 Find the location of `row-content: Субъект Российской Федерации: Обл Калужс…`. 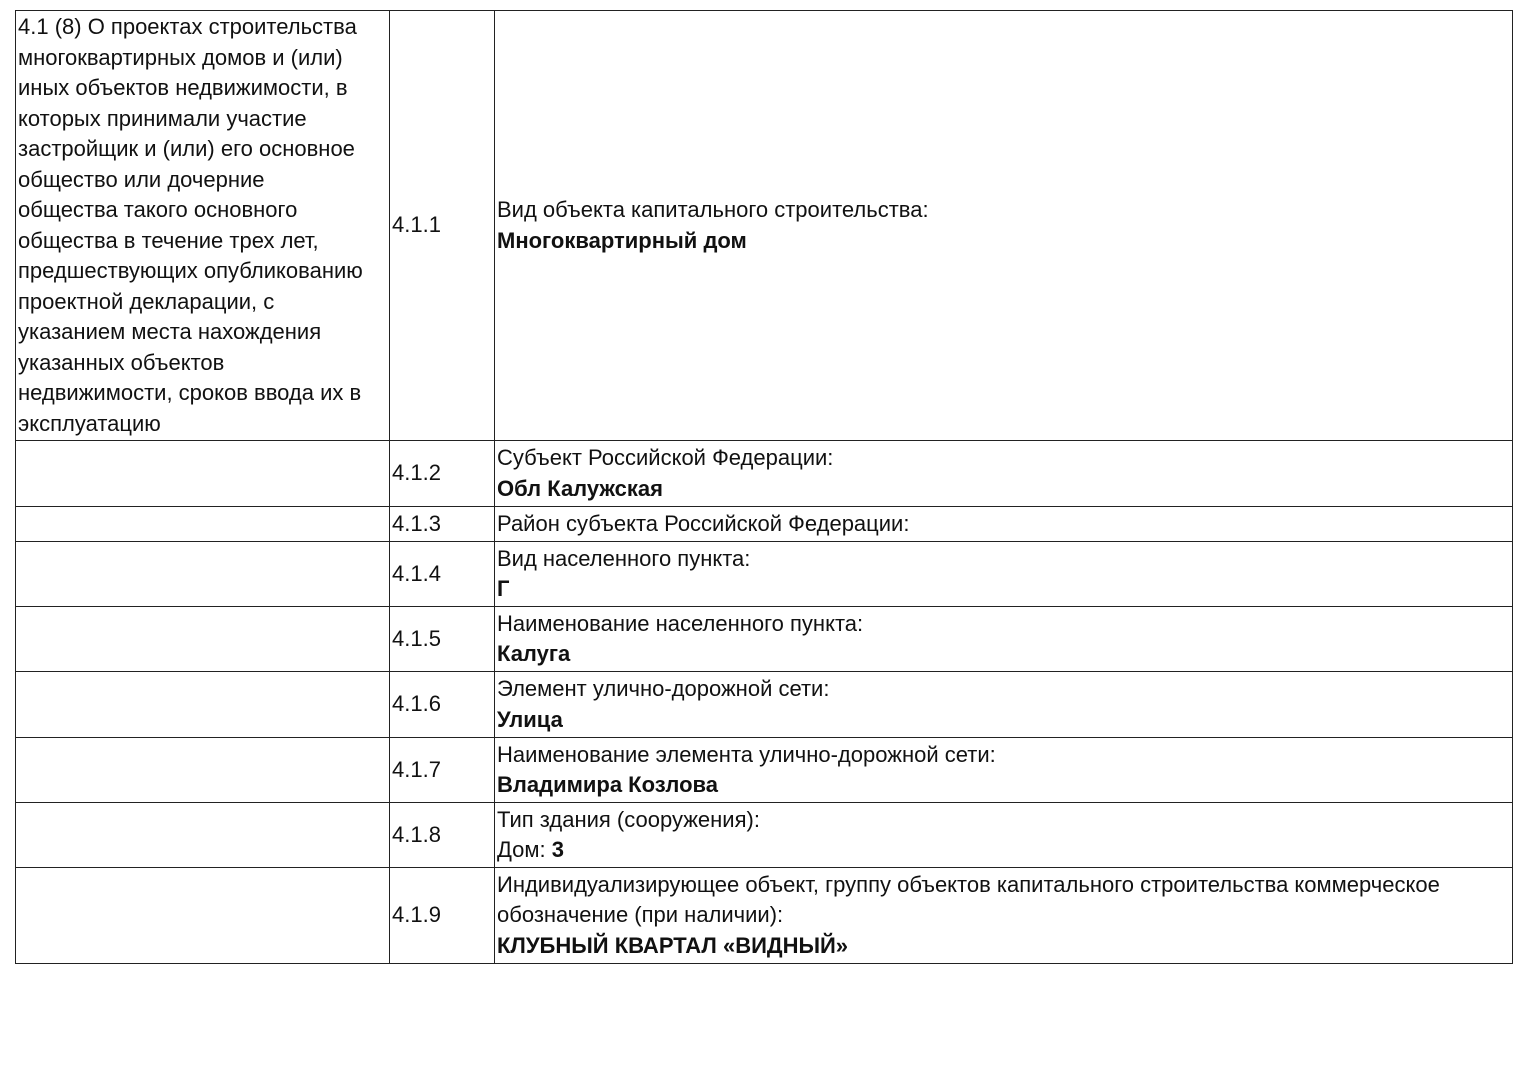

row-content: Субъект Российской Федерации: Обл Калужс… is located at coordinates (1003, 473).